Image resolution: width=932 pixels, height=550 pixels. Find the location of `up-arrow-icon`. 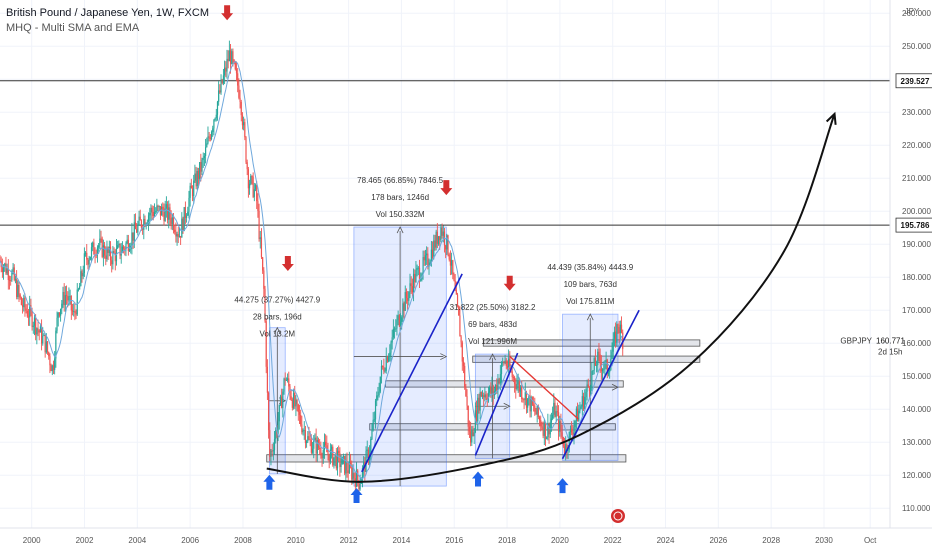

up-arrow-icon is located at coordinates (269, 482).